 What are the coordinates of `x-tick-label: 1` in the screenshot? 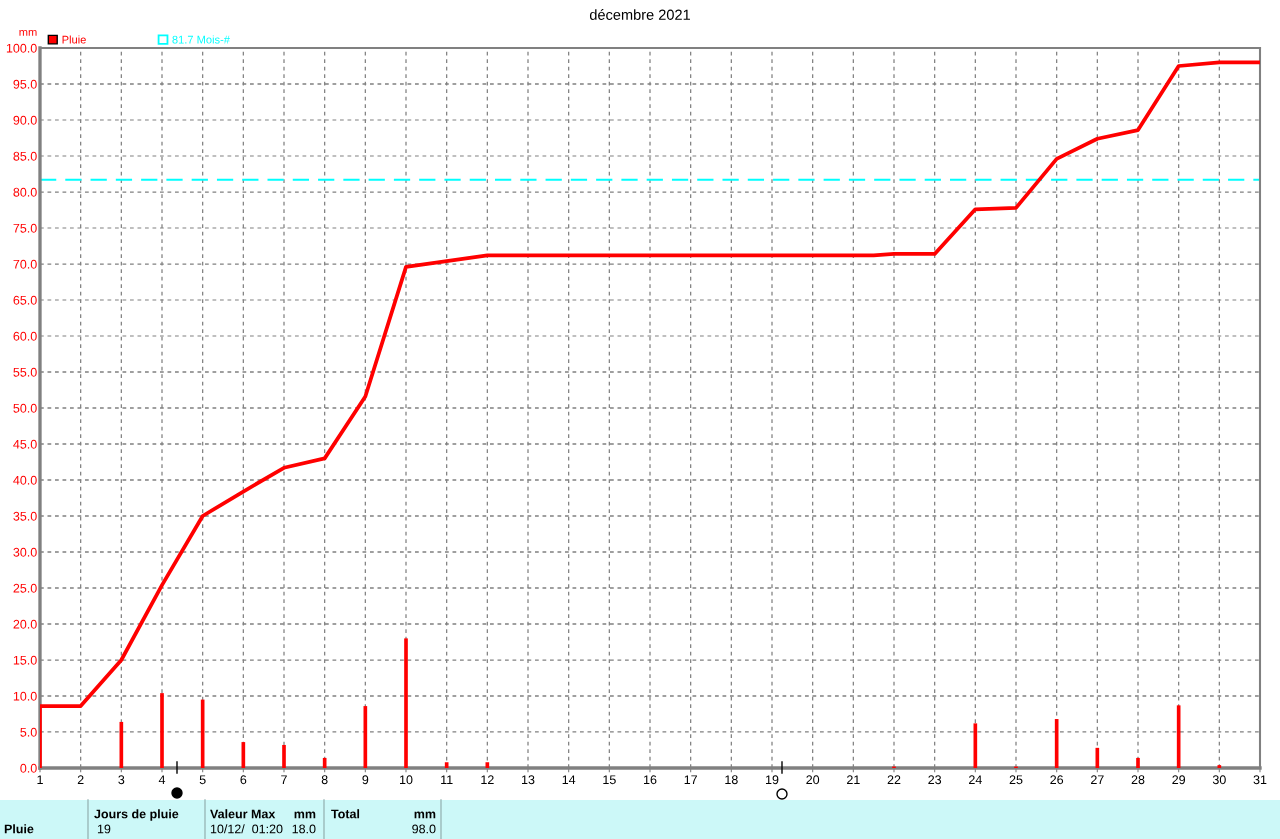 It's located at (40, 779).